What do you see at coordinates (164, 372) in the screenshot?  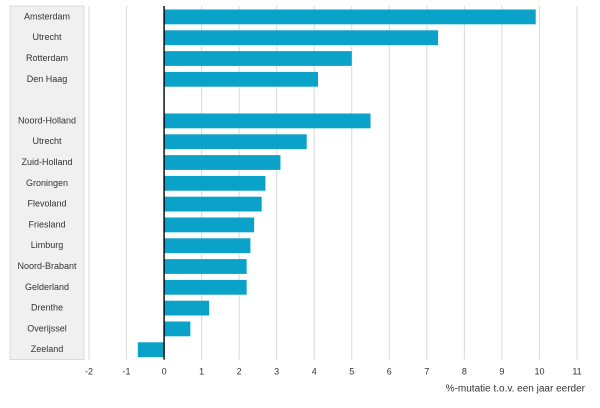 I see `x-tick-label: 0` at bounding box center [164, 372].